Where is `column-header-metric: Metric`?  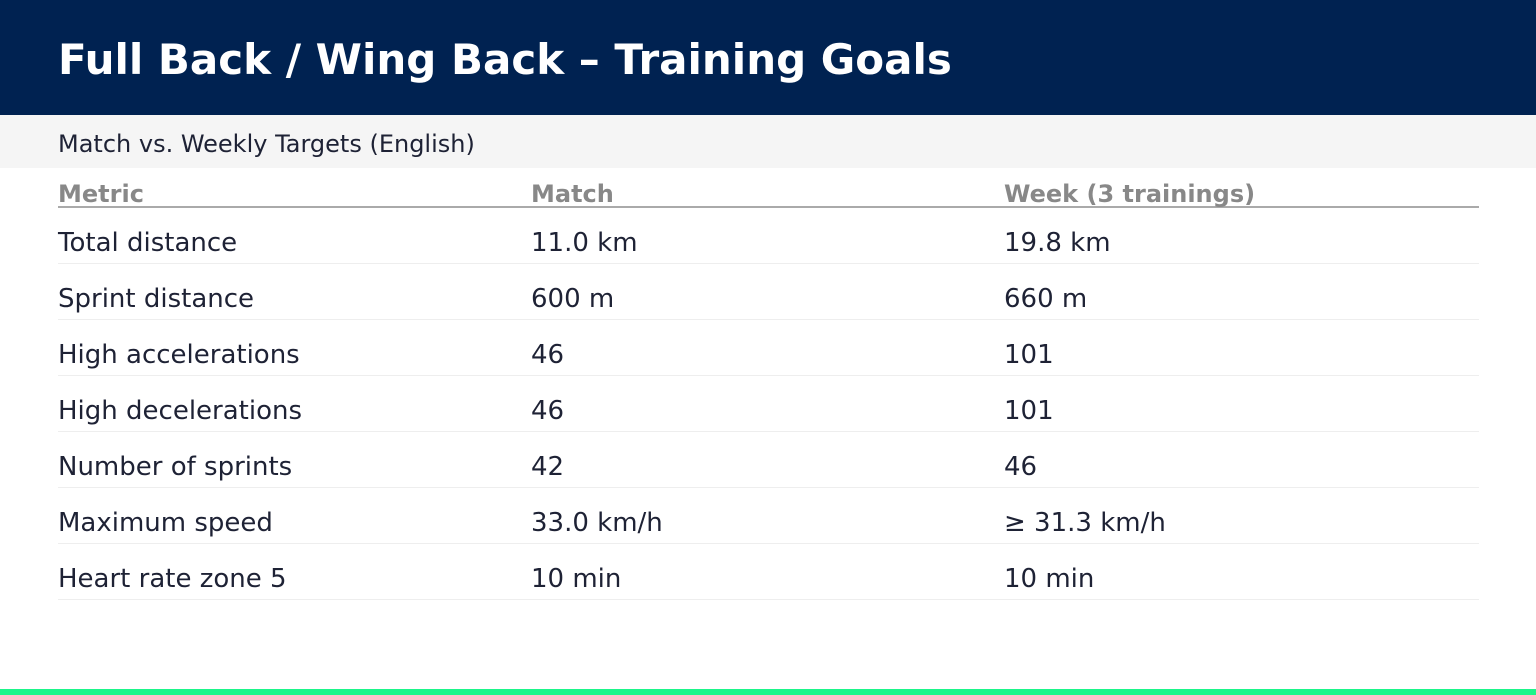 column-header-metric: Metric is located at coordinates (101, 194).